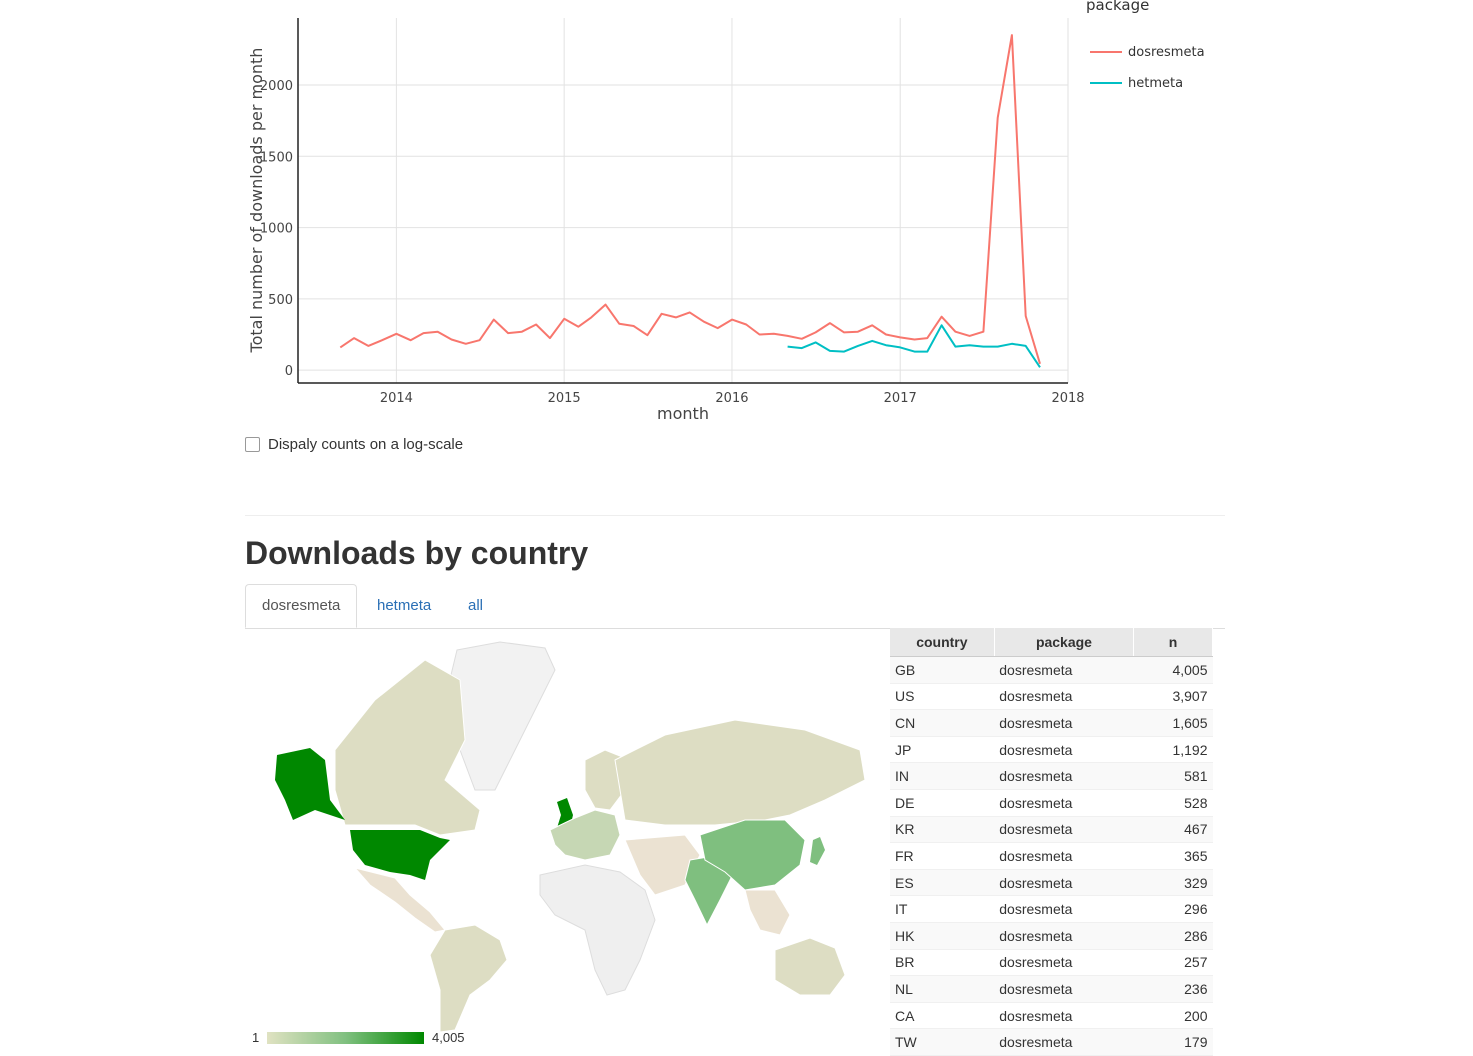  I want to click on y-tick-label: 500, so click(280, 300).